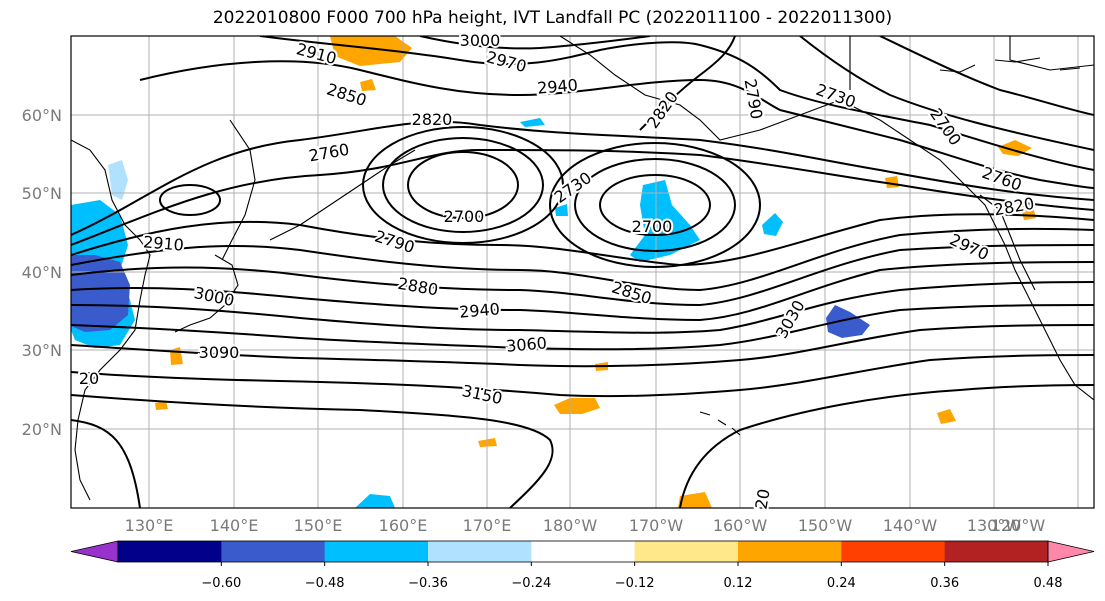 This screenshot has height=601, width=1105. What do you see at coordinates (149, 525) in the screenshot?
I see `lon-label: 130°E` at bounding box center [149, 525].